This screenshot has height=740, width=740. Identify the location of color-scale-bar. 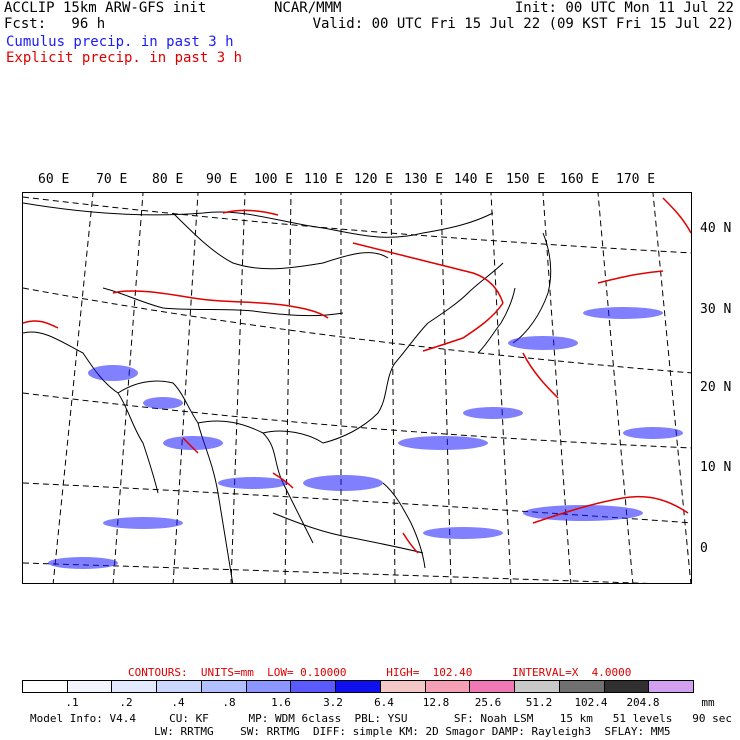
(358, 686).